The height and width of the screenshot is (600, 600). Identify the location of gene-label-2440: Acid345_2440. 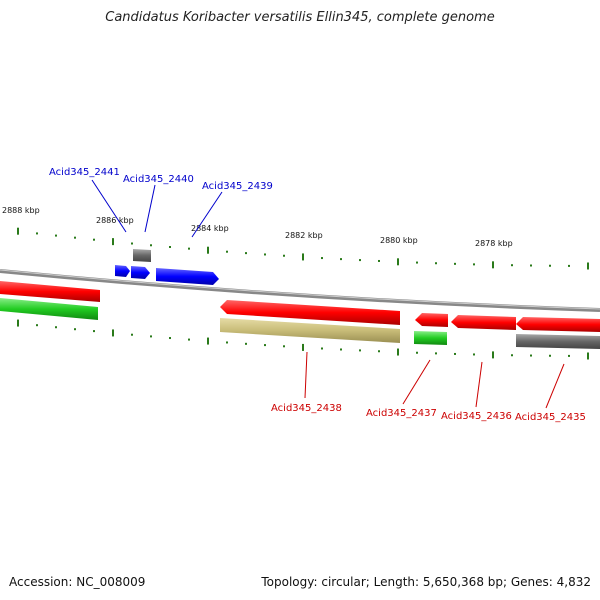
(158, 179).